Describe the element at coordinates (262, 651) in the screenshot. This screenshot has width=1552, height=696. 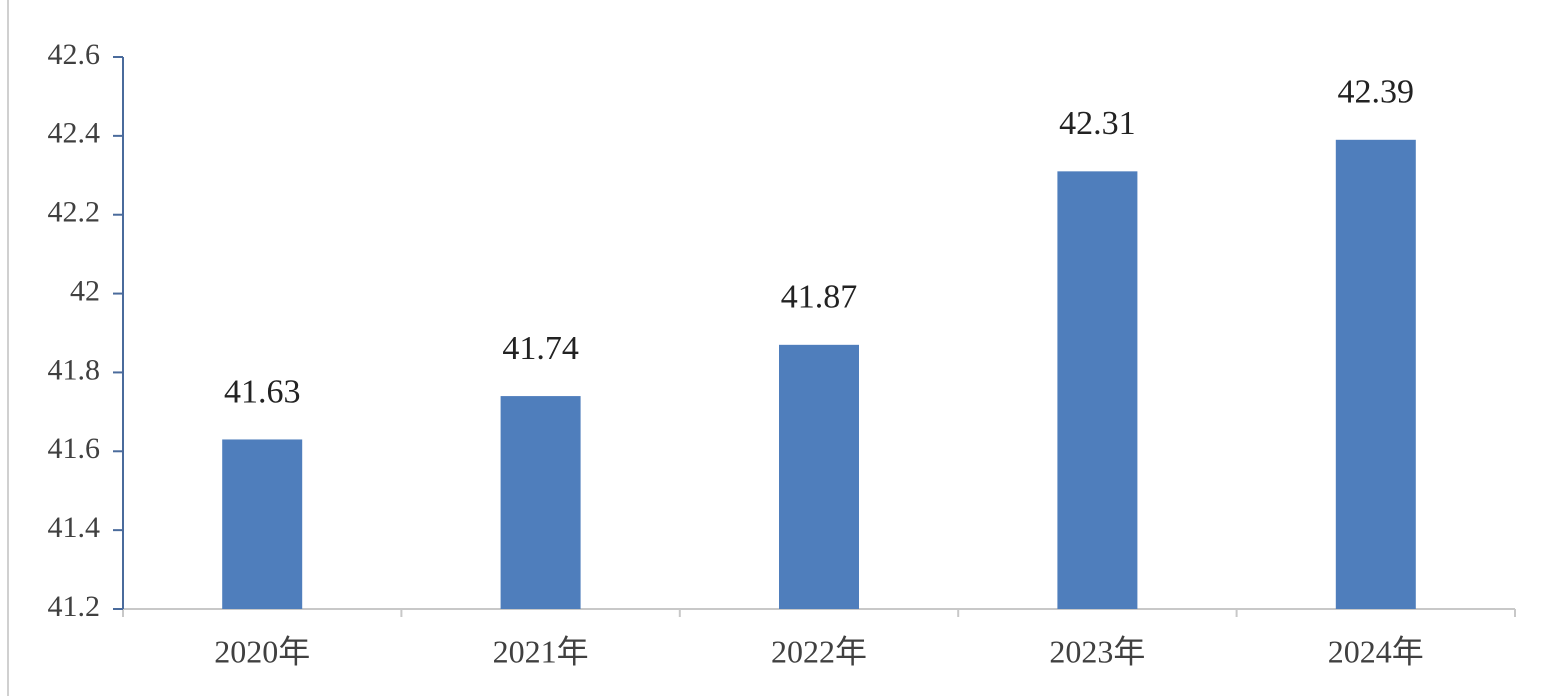
I see `x-tick-label: 2020年` at that location.